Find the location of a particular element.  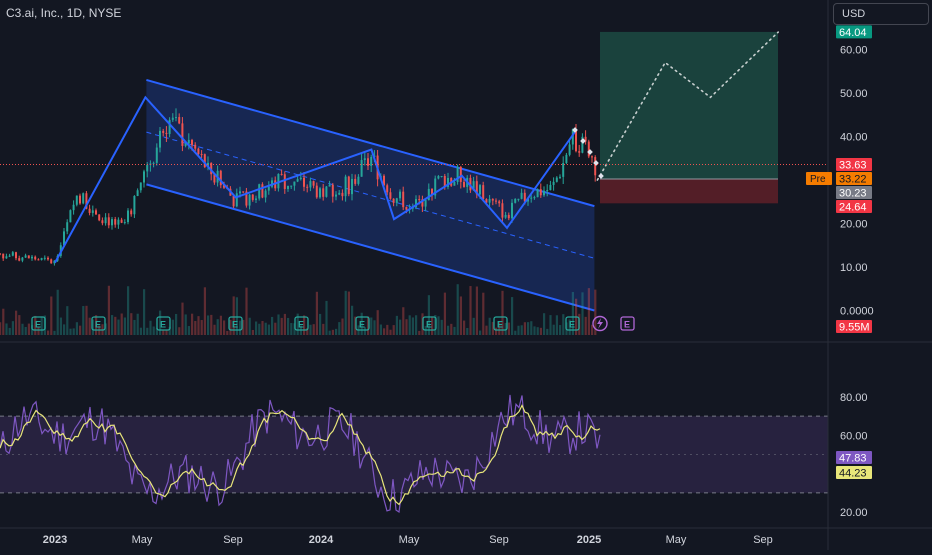

stop-zone is located at coordinates (689, 191).